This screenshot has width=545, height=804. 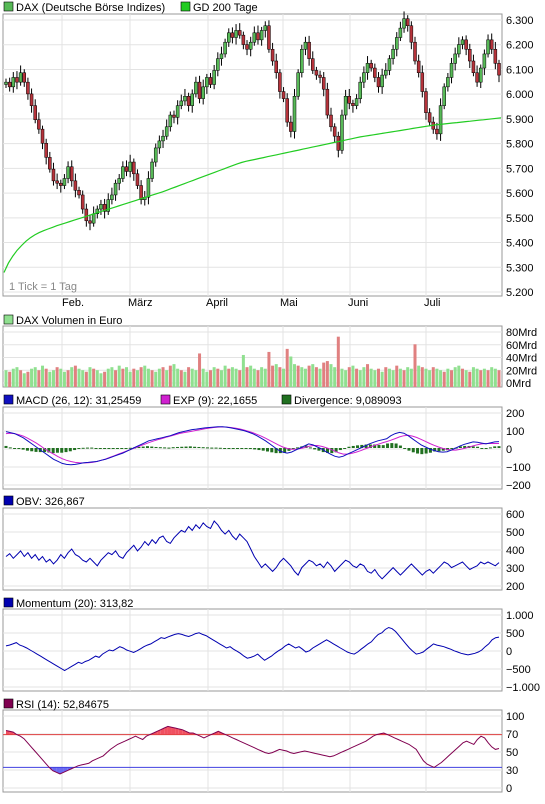 I want to click on y-tick-label: 5.300, so click(x=520, y=268).